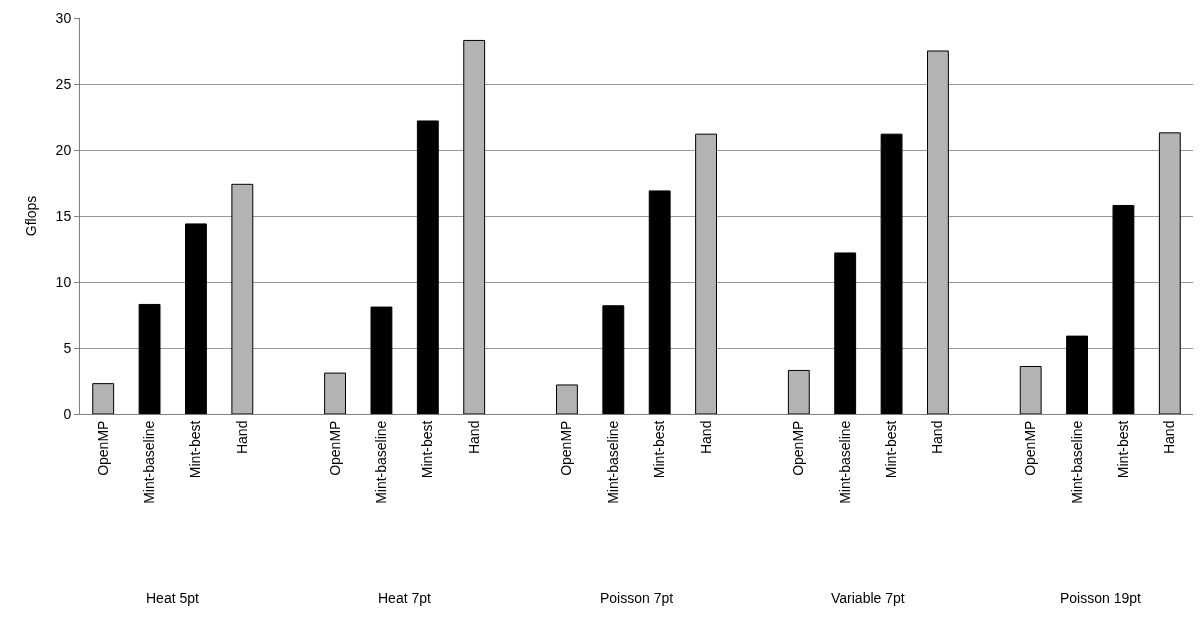  I want to click on text: Variable 7pt, so click(868, 598).